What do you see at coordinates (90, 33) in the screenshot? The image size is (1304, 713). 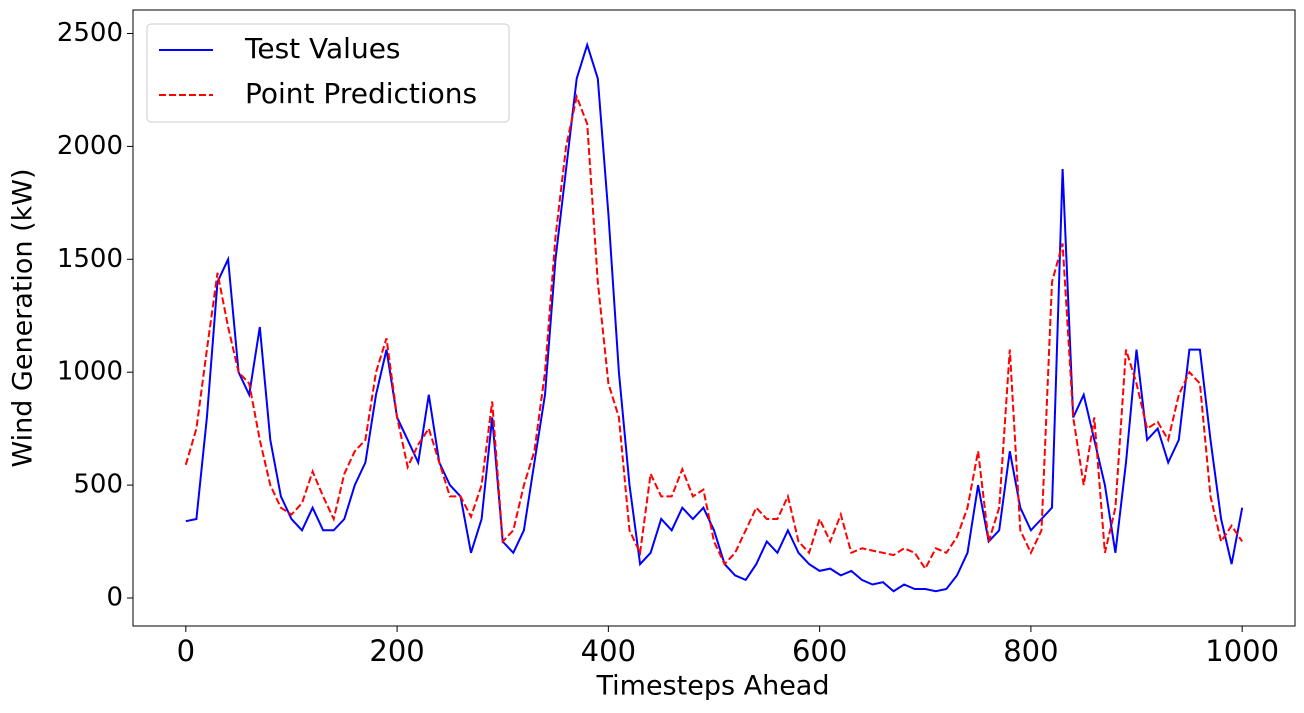 I see `y-tick-label: 2500` at bounding box center [90, 33].